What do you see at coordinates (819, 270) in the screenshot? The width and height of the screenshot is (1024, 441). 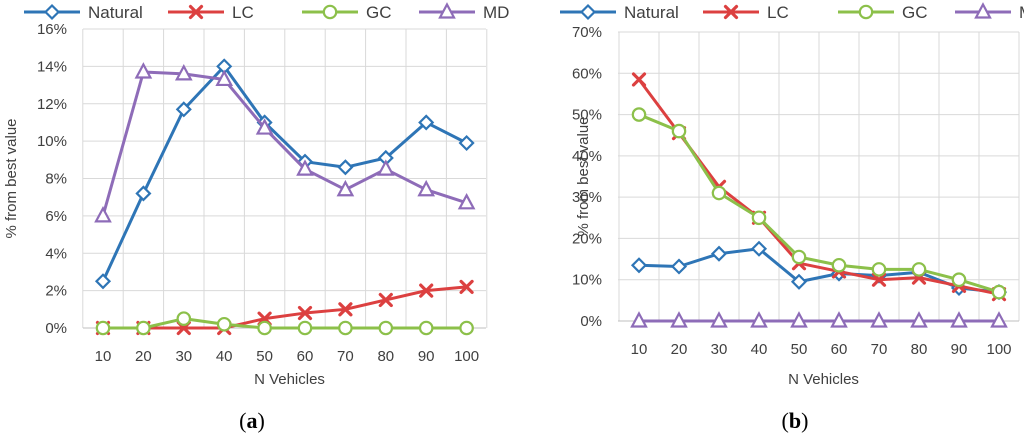 I see `series-line-natural` at bounding box center [819, 270].